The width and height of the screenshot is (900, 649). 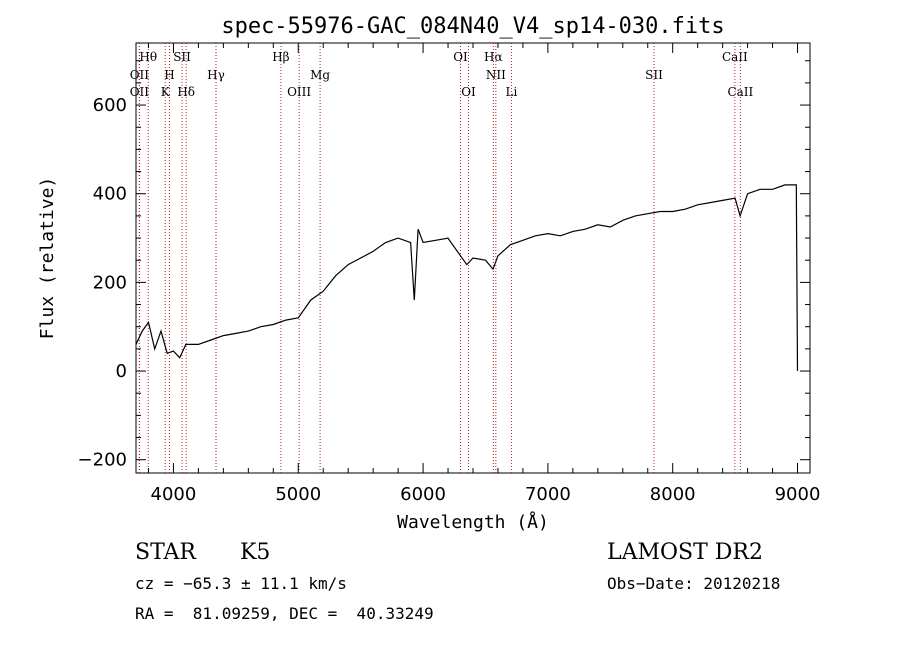 What do you see at coordinates (255, 552) in the screenshot?
I see `spectral-subclass: K5` at bounding box center [255, 552].